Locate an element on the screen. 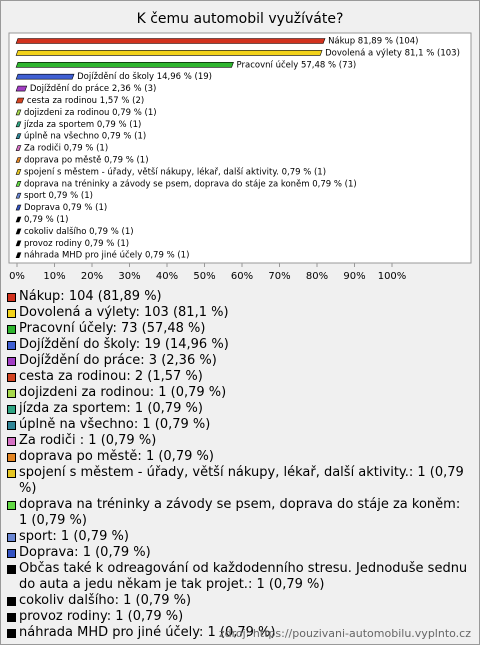 The width and height of the screenshot is (480, 645). x-tick-label: 50% is located at coordinates (204, 276).